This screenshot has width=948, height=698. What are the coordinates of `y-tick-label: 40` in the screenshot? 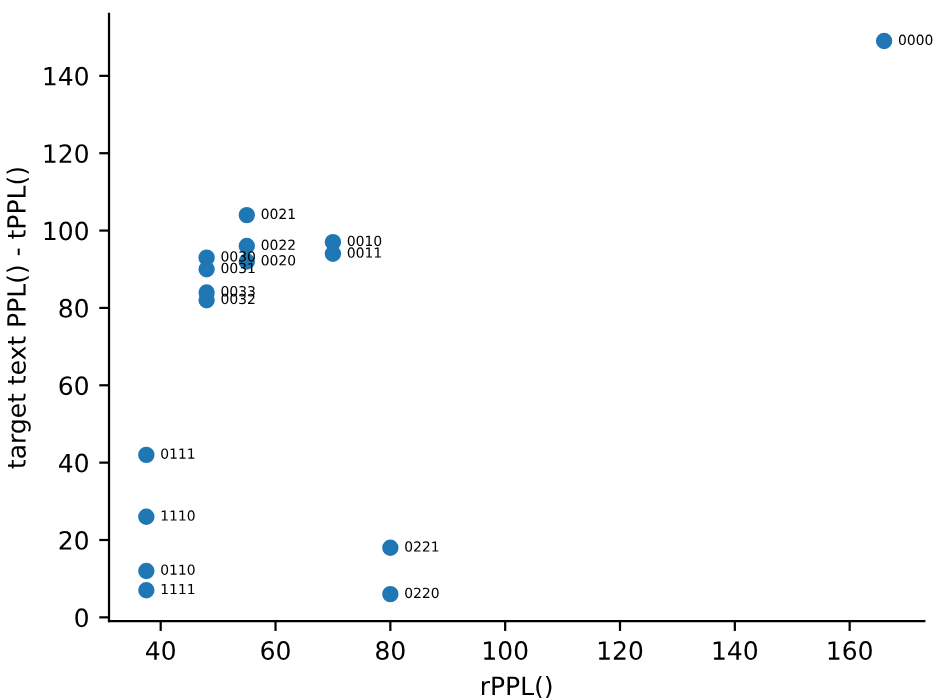 It's located at (73, 463).